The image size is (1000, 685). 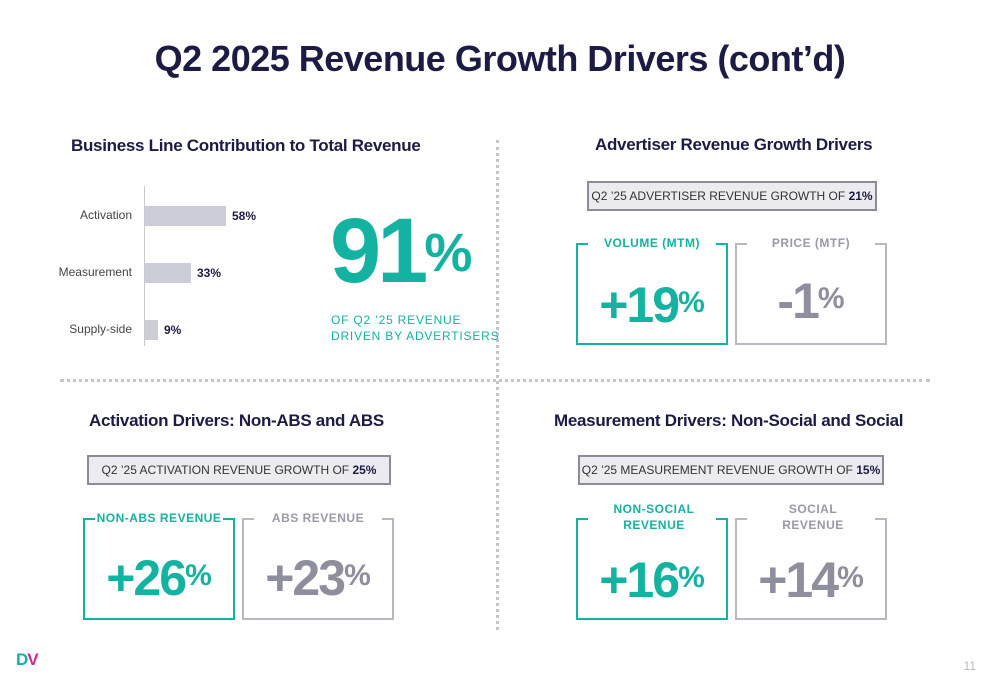 What do you see at coordinates (198, 575) in the screenshot?
I see `kpi-non-abs-unit: %` at bounding box center [198, 575].